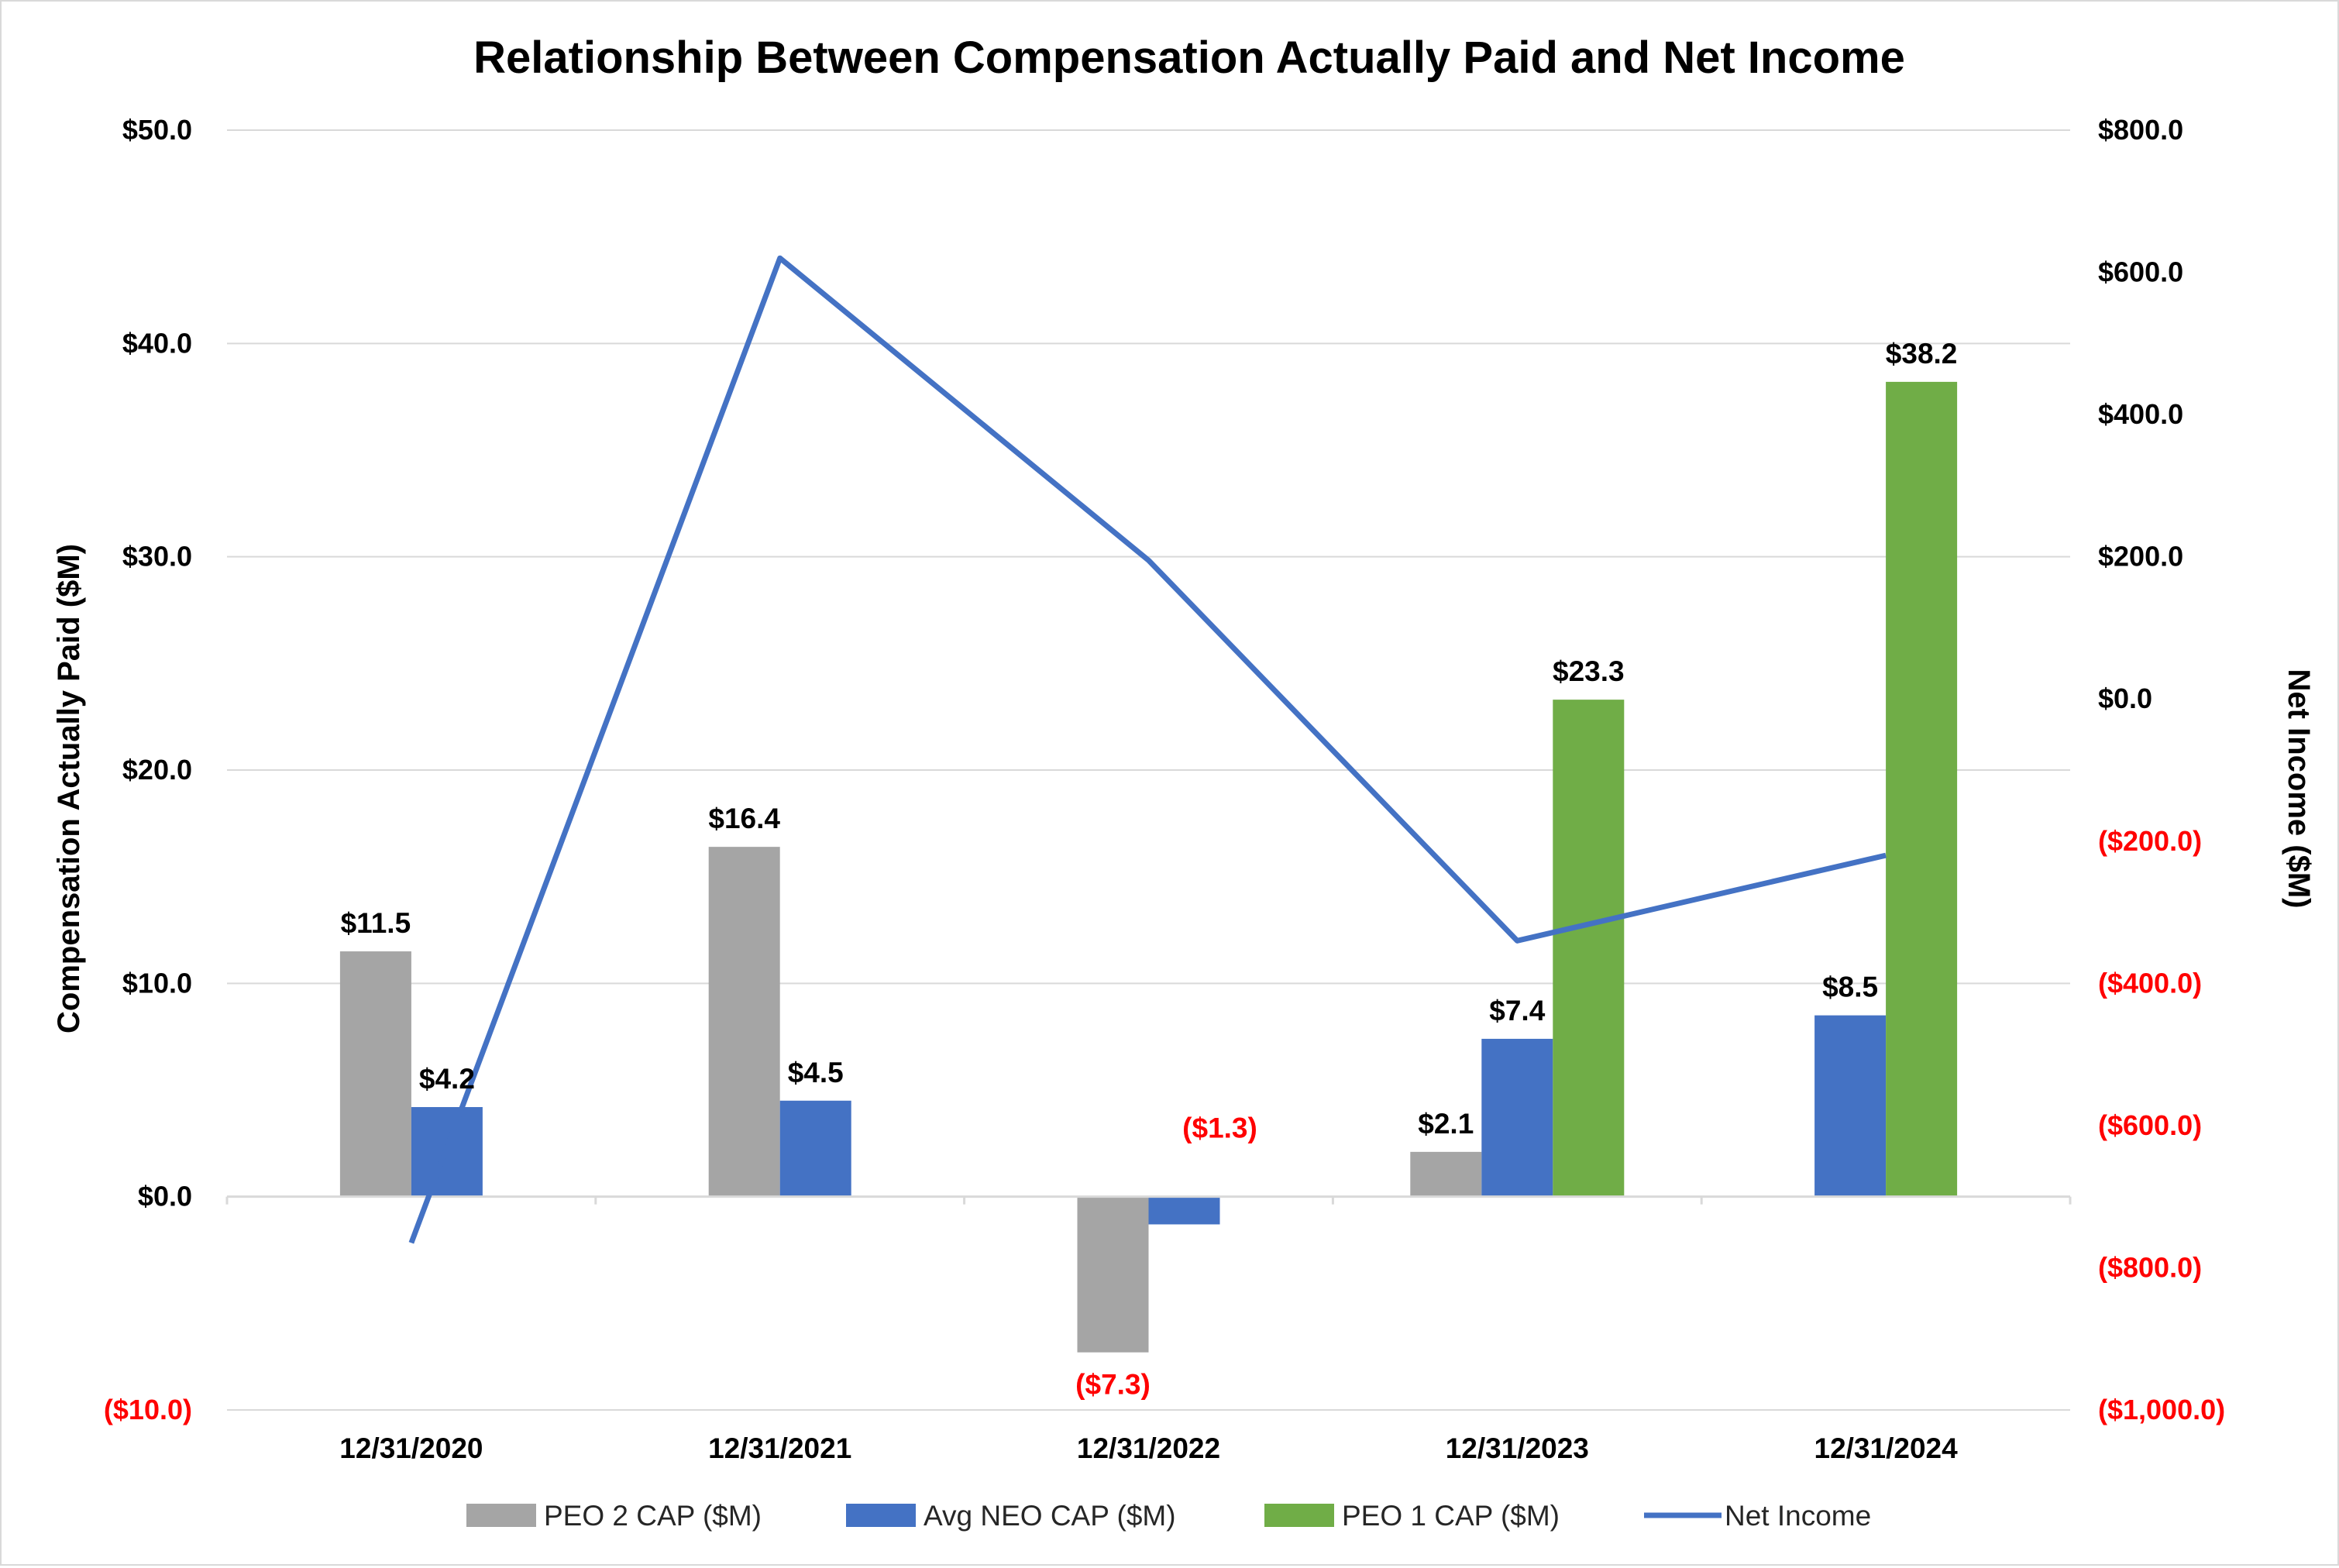 Image resolution: width=2339 pixels, height=1568 pixels. What do you see at coordinates (2150, 983) in the screenshot?
I see `right-tick-label: ($400.0)` at bounding box center [2150, 983].